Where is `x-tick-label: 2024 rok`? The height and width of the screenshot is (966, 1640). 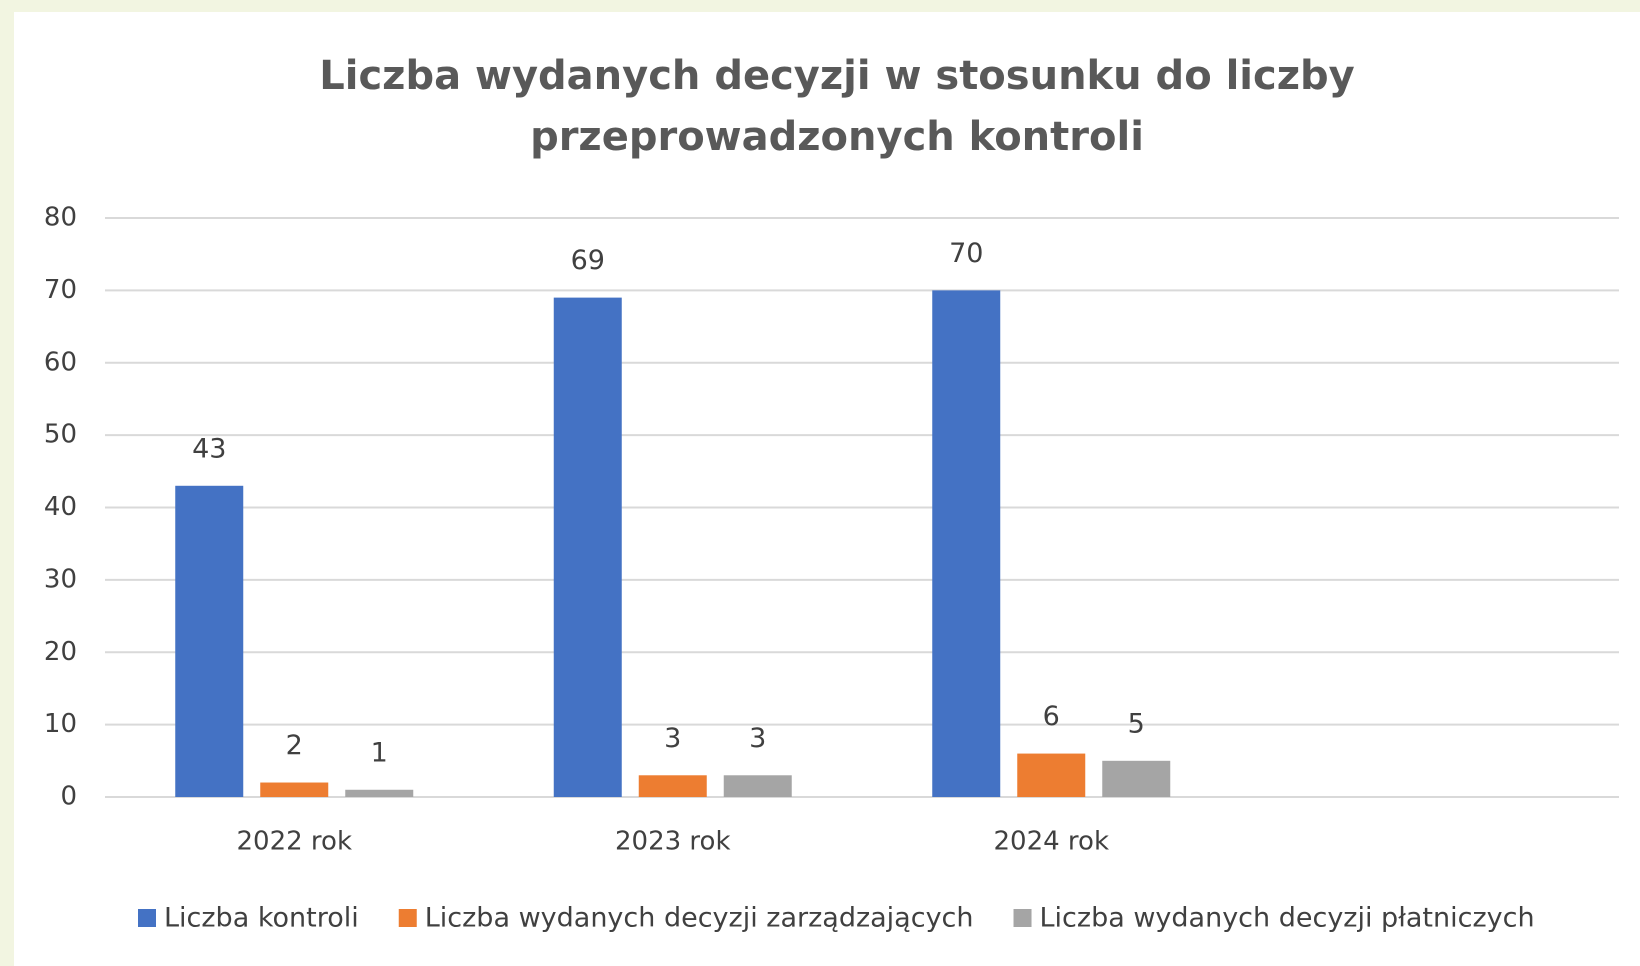
x-tick-label: 2024 rok is located at coordinates (1051, 842).